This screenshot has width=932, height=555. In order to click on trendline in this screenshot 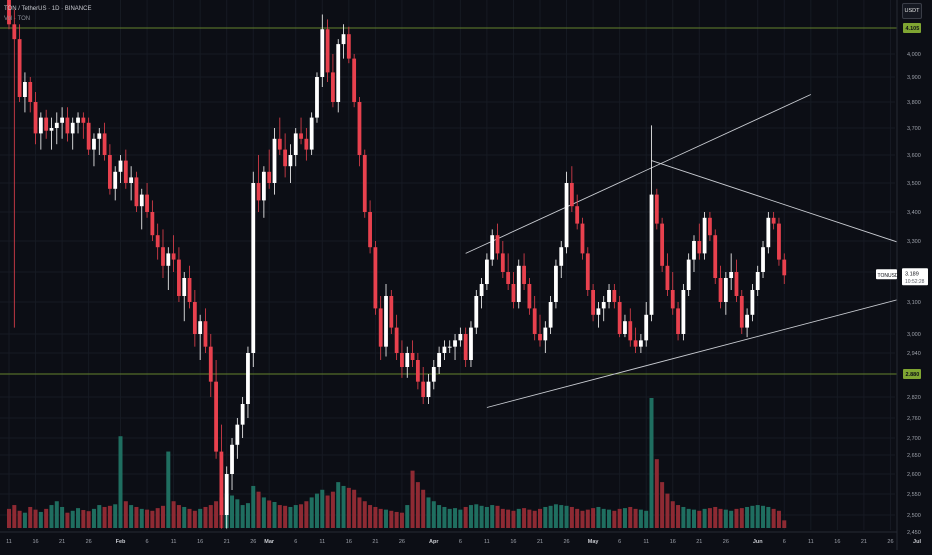, I will do `click(638, 174)`.